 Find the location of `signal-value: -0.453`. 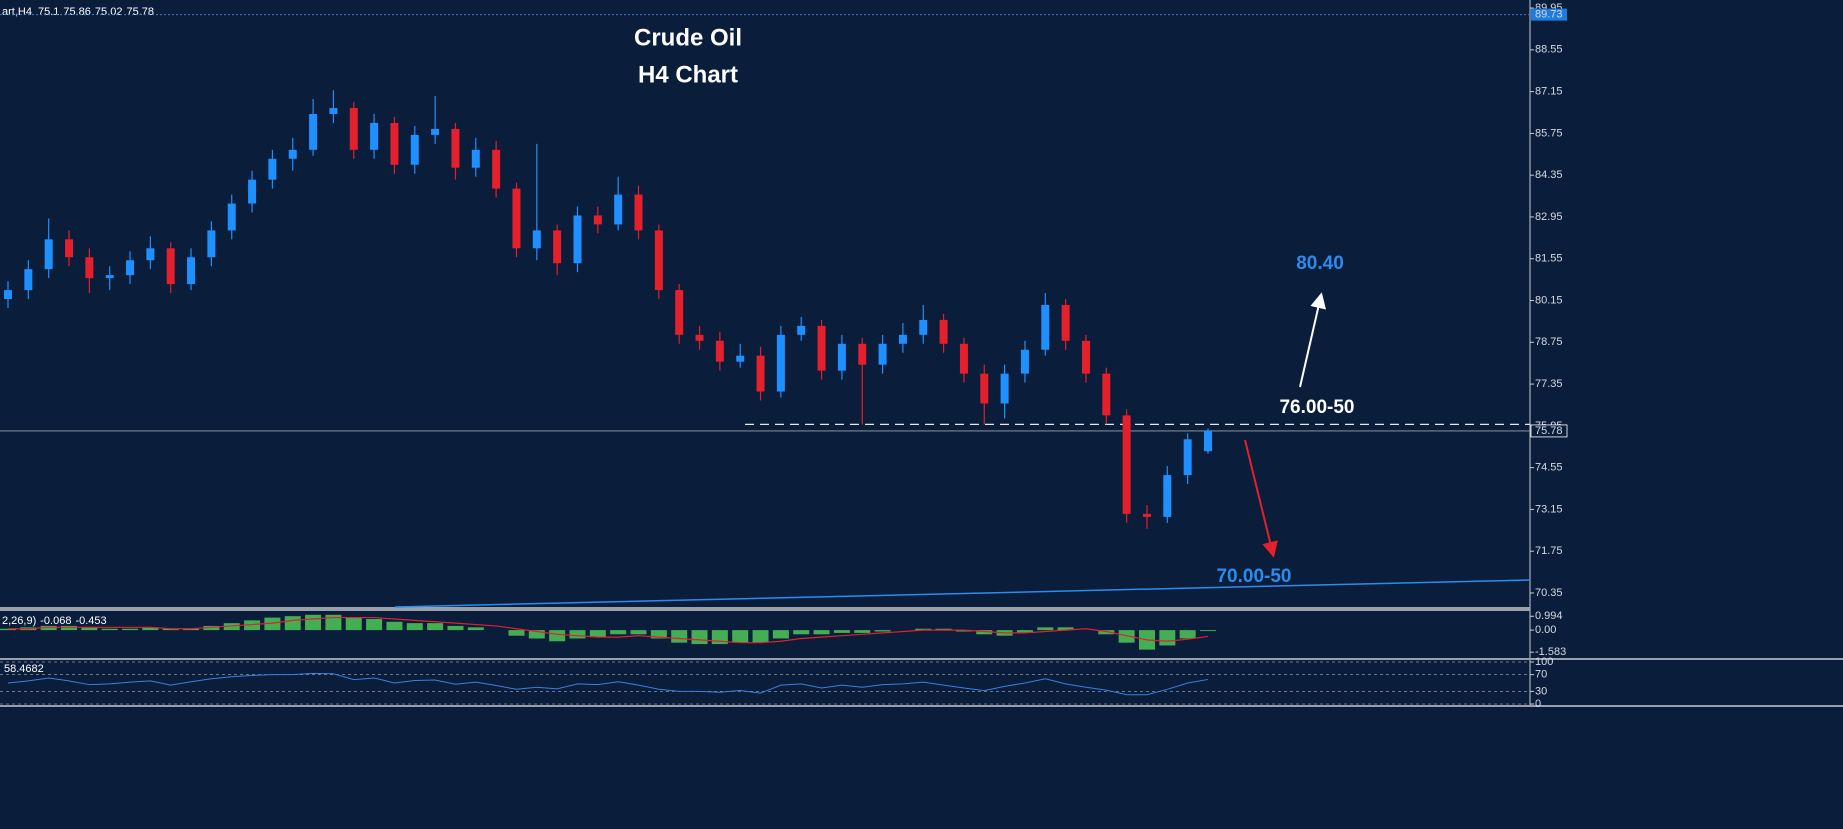

signal-value: -0.453 is located at coordinates (90, 621).